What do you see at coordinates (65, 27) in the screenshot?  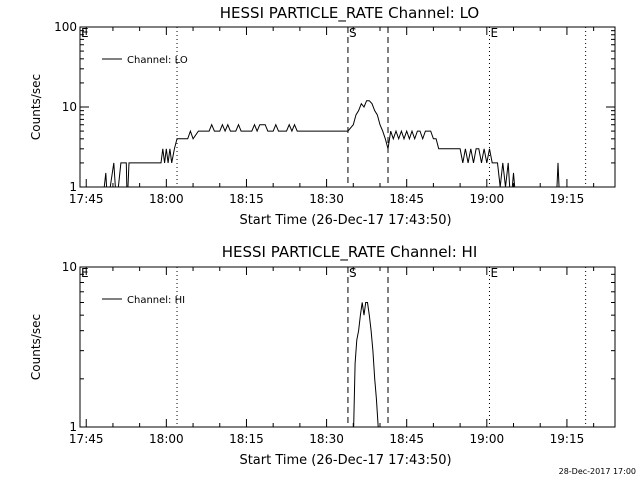 I see `y-tick-label: 100` at bounding box center [65, 27].